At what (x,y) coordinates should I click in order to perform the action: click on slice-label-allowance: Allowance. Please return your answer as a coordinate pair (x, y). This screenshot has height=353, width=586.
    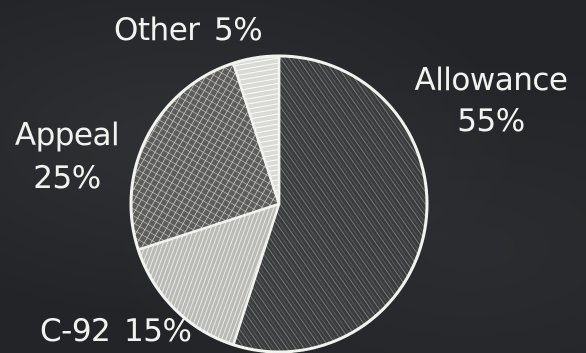
    Looking at the image, I should click on (490, 80).